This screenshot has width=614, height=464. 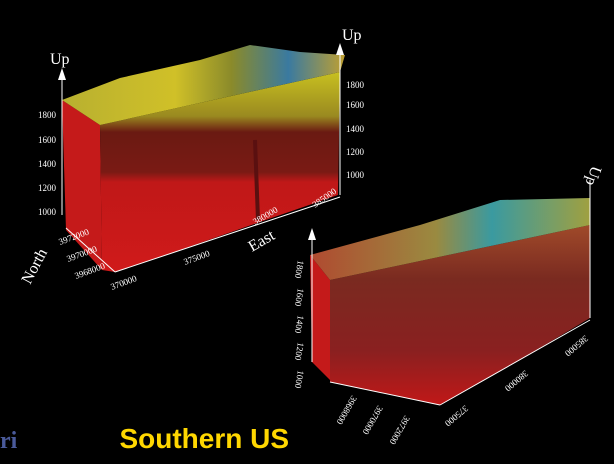 I want to click on north-tick-label: 3972000, so click(x=399, y=430).